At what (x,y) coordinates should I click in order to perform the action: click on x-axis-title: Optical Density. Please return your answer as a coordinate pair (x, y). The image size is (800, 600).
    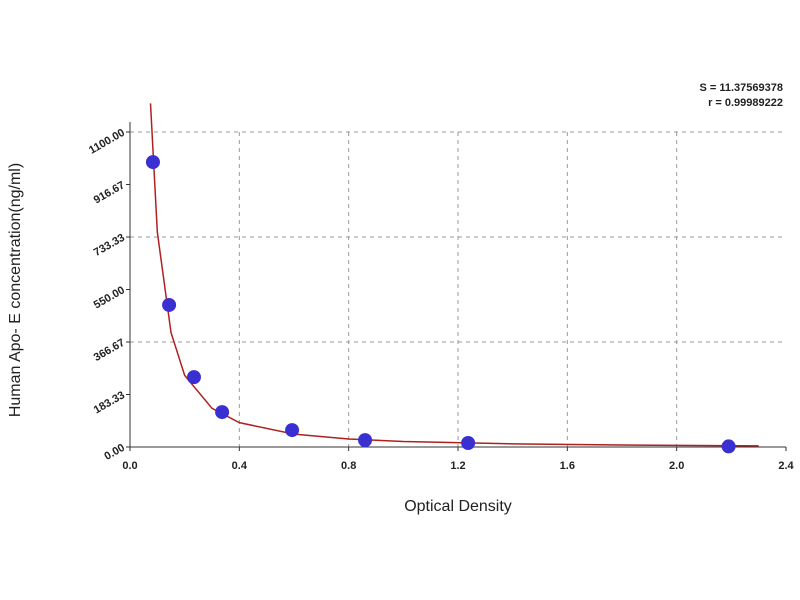
    Looking at the image, I should click on (458, 506).